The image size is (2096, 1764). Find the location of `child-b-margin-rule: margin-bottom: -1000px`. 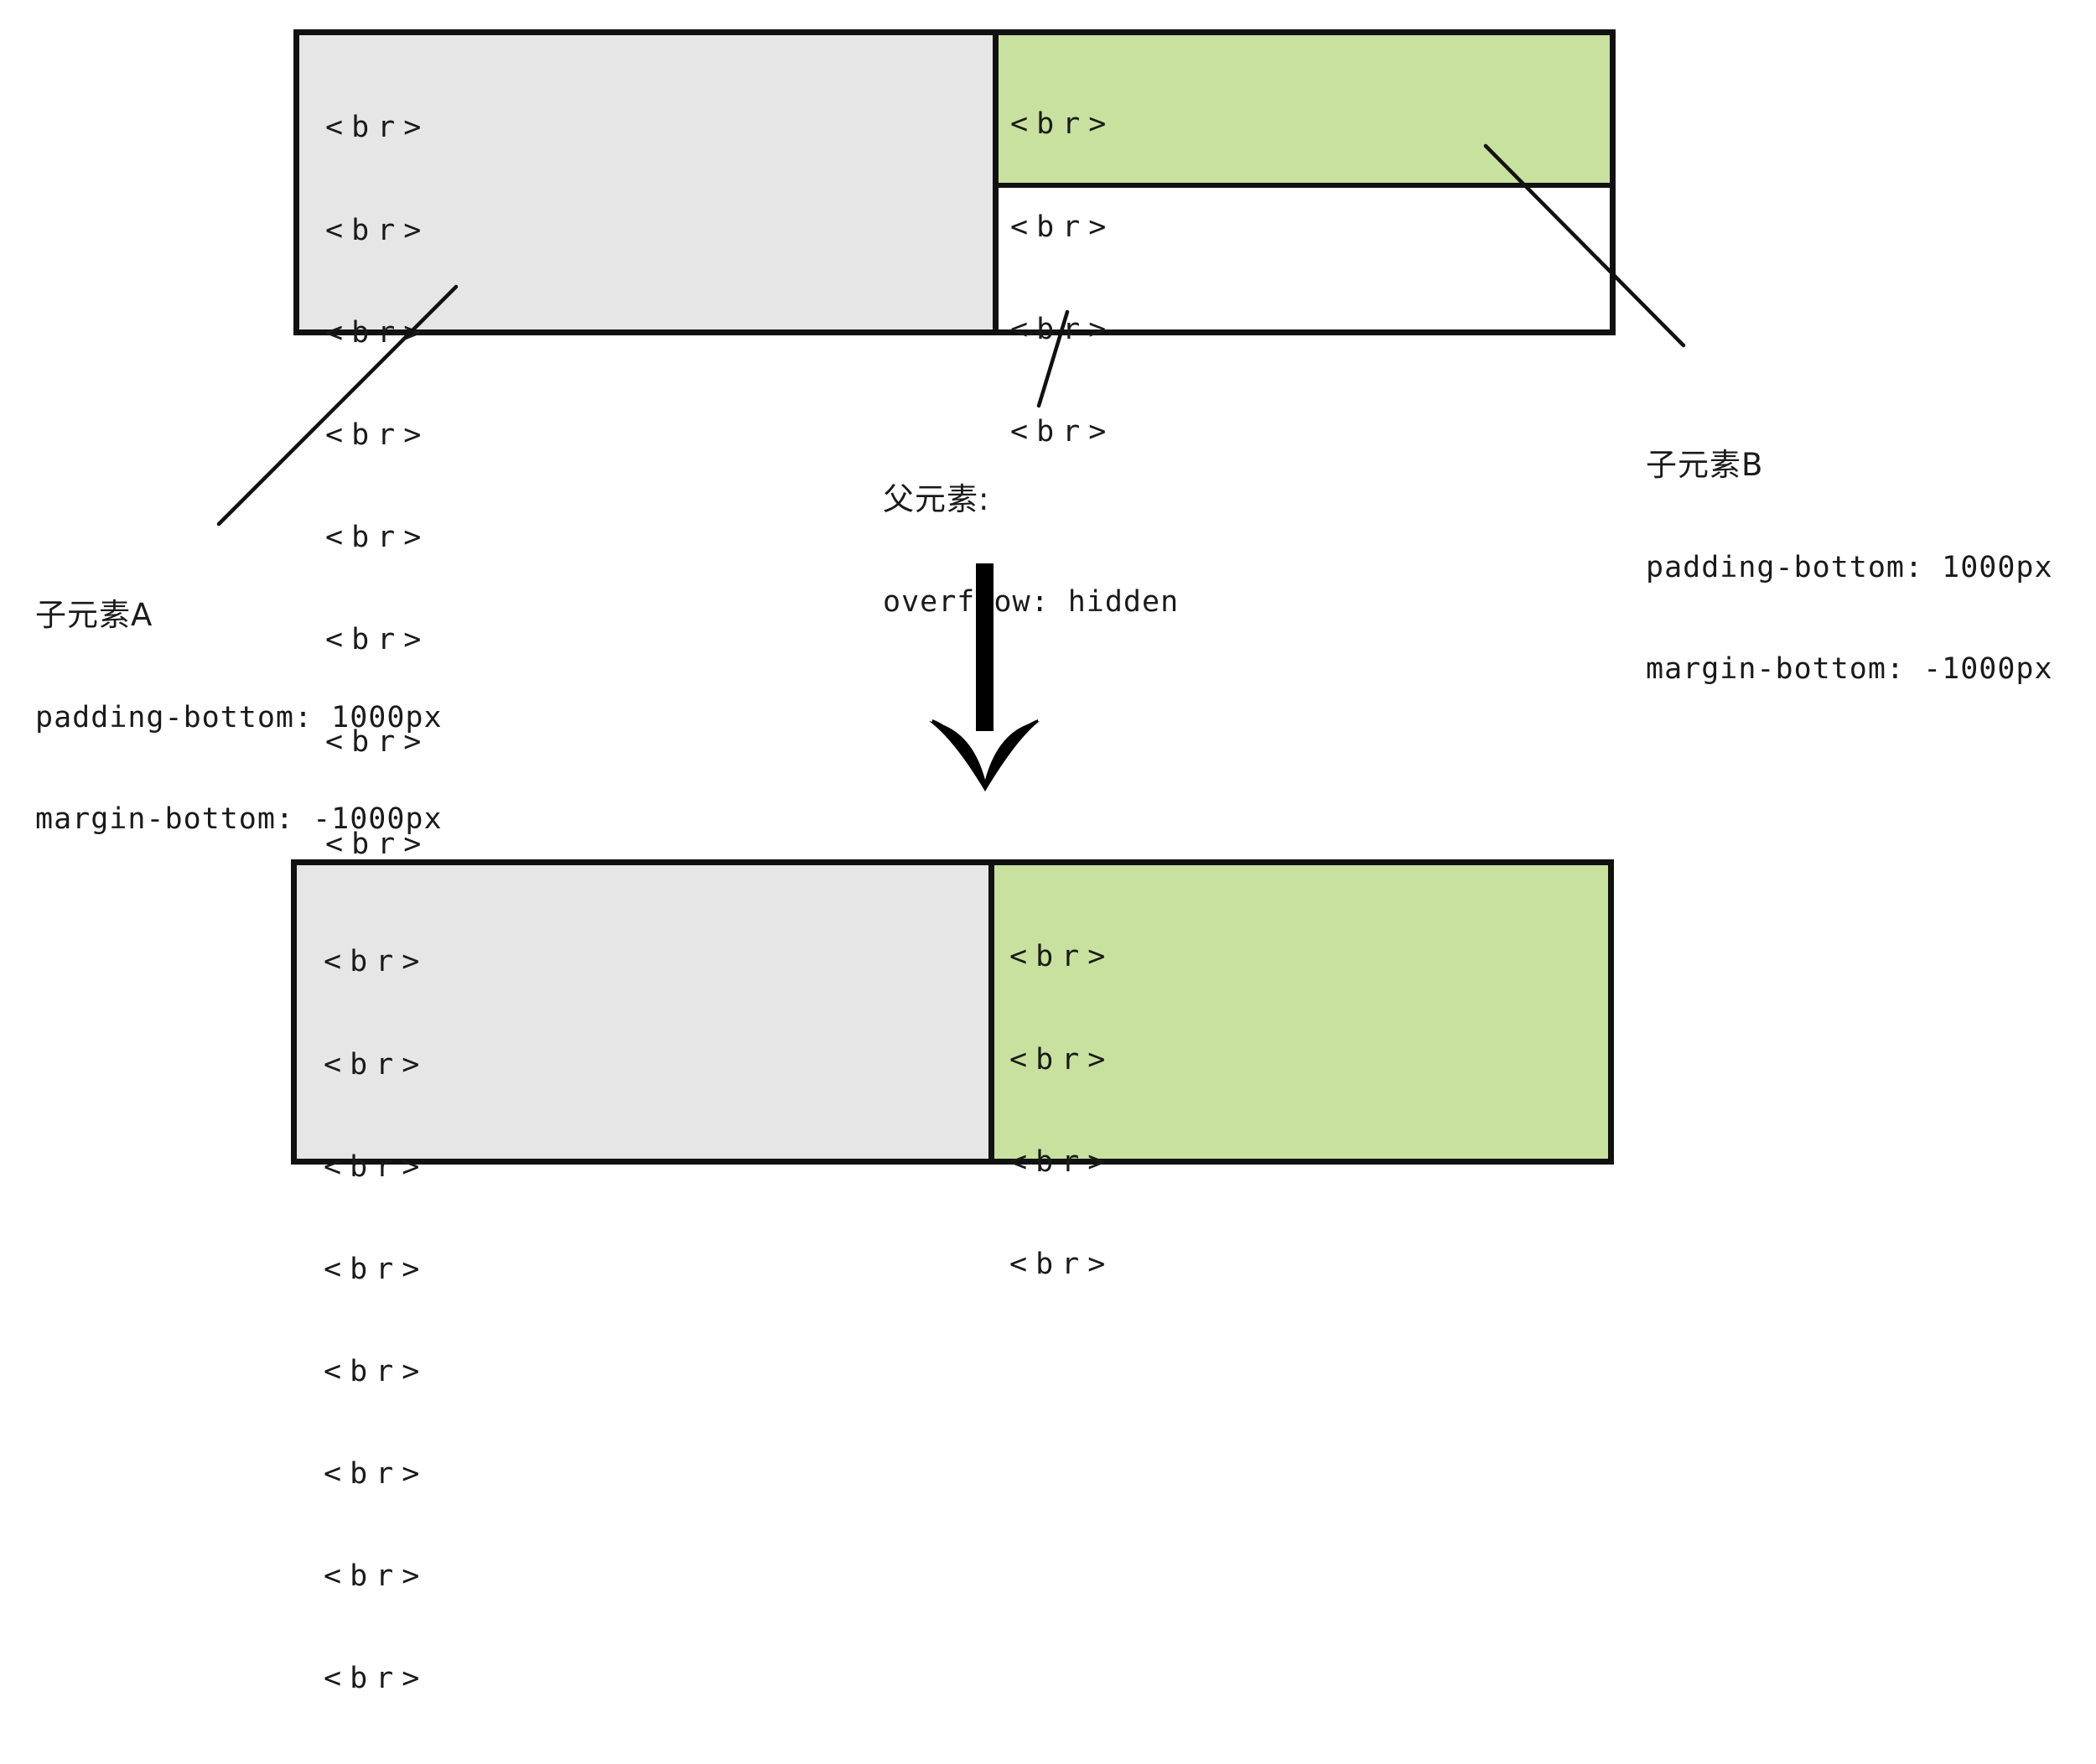

child-b-margin-rule: margin-bottom: -1000px is located at coordinates (1849, 669).